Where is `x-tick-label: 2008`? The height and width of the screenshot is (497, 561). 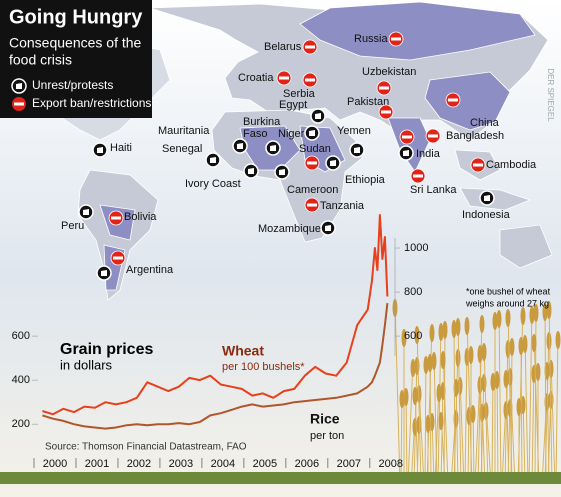
x-tick-label: 2008 is located at coordinates (391, 464).